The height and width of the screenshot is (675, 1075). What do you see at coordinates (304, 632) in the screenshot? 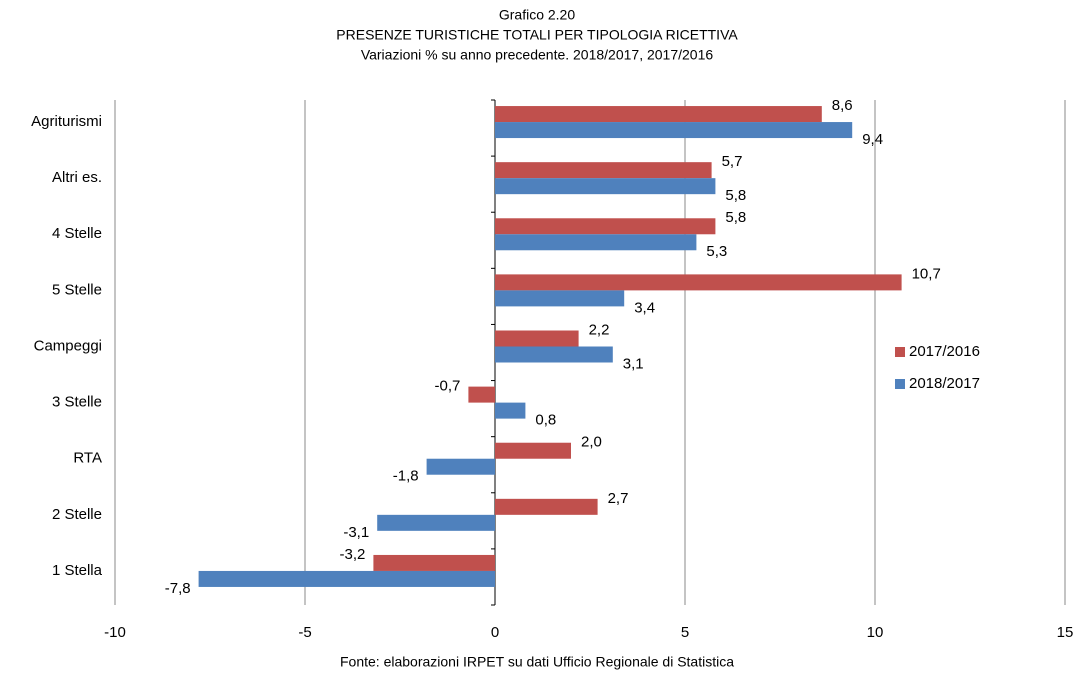
I see `x-tick-label: -5` at bounding box center [304, 632].